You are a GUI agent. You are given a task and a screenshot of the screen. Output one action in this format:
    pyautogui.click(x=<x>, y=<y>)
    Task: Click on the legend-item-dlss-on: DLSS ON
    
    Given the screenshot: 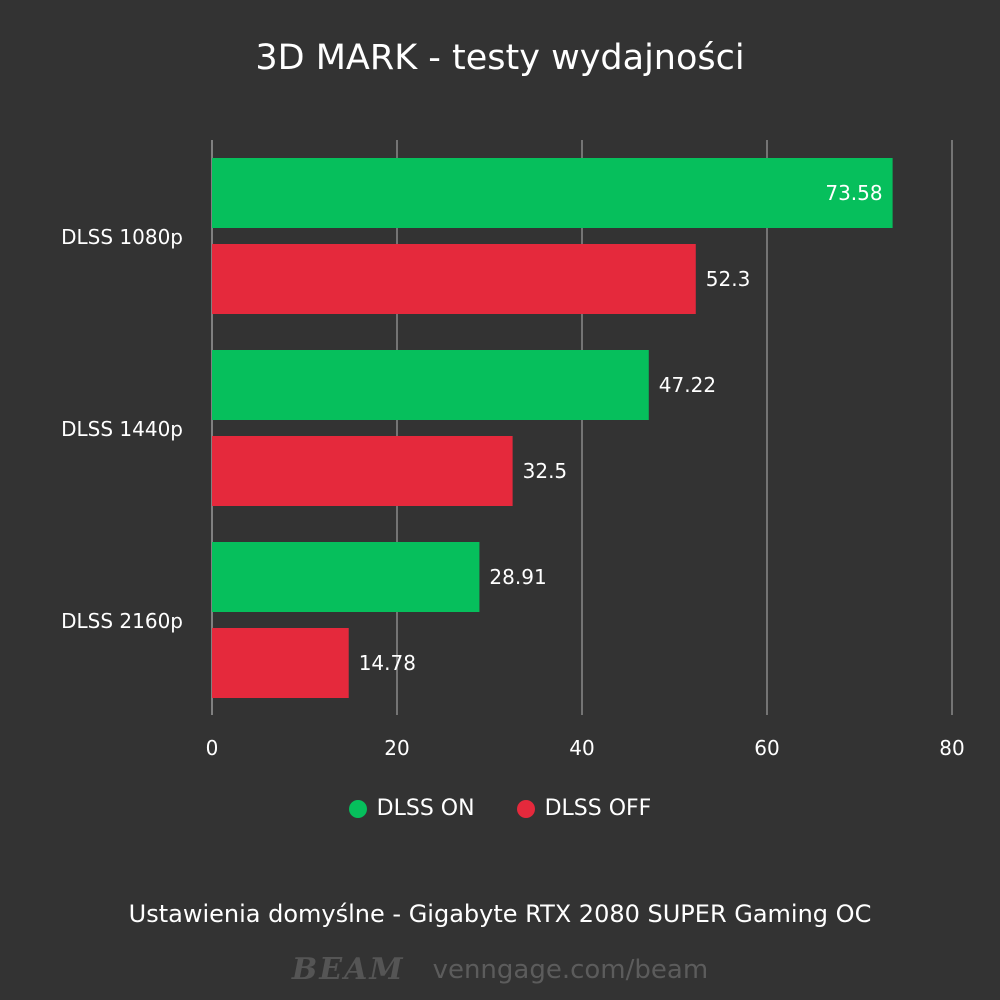 What is the action you would take?
    pyautogui.click(x=411, y=808)
    